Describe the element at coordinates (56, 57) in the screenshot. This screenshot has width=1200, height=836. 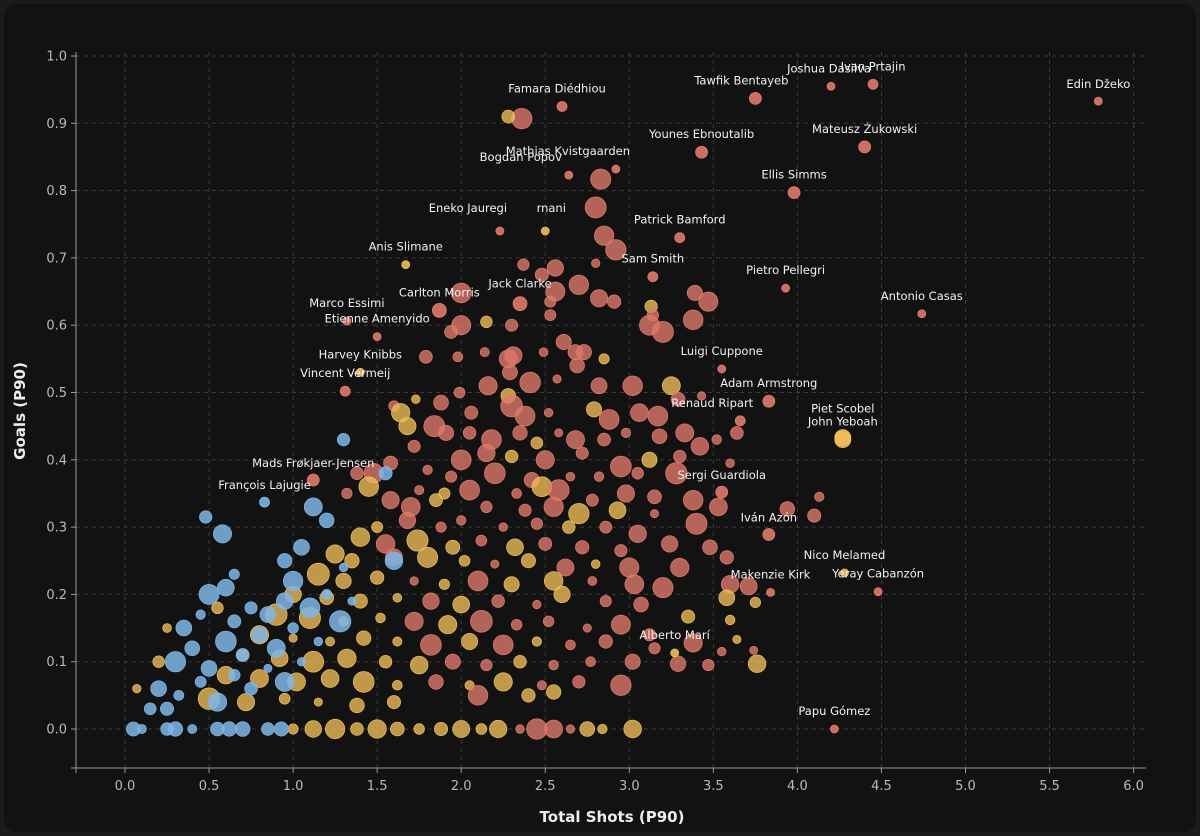
I see `y-tick-label: 1.0` at that location.